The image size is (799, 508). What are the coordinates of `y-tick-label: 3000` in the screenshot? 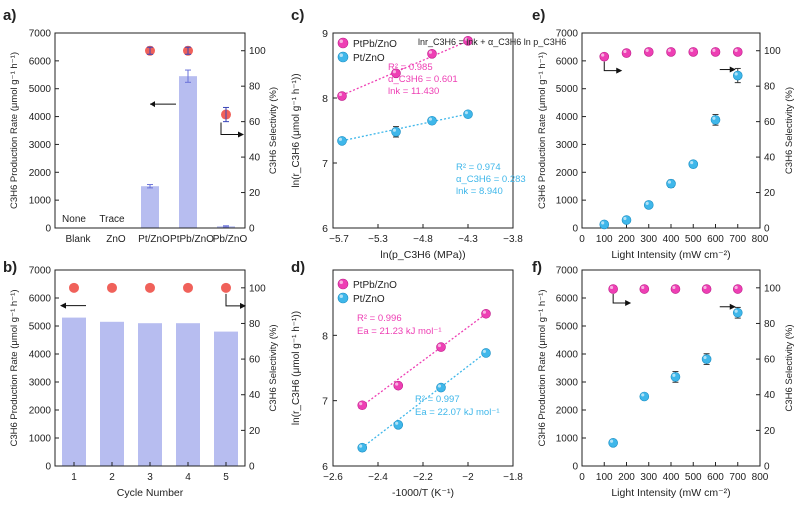 It's located at (567, 145).